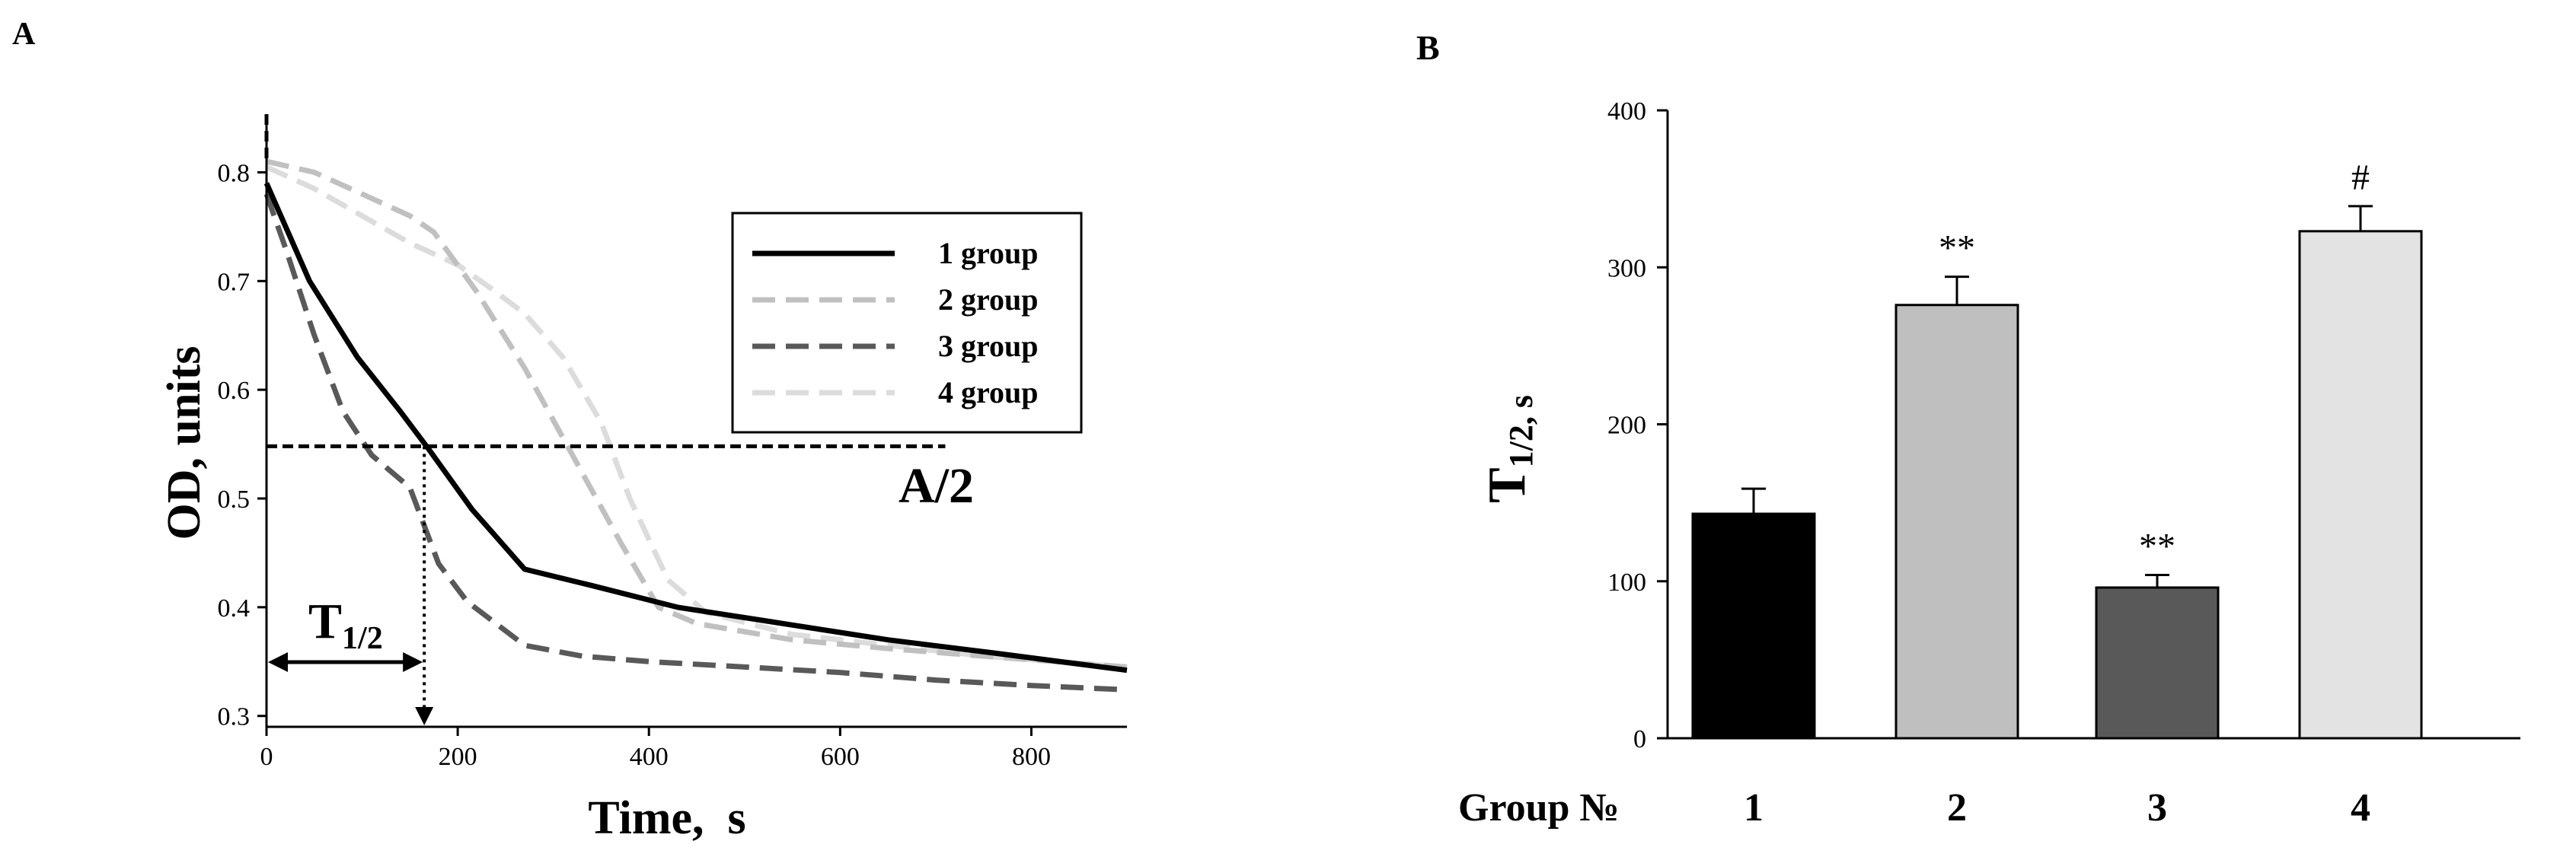 The width and height of the screenshot is (2576, 860). Describe the element at coordinates (24, 34) in the screenshot. I see `panel-a-label: A` at that location.